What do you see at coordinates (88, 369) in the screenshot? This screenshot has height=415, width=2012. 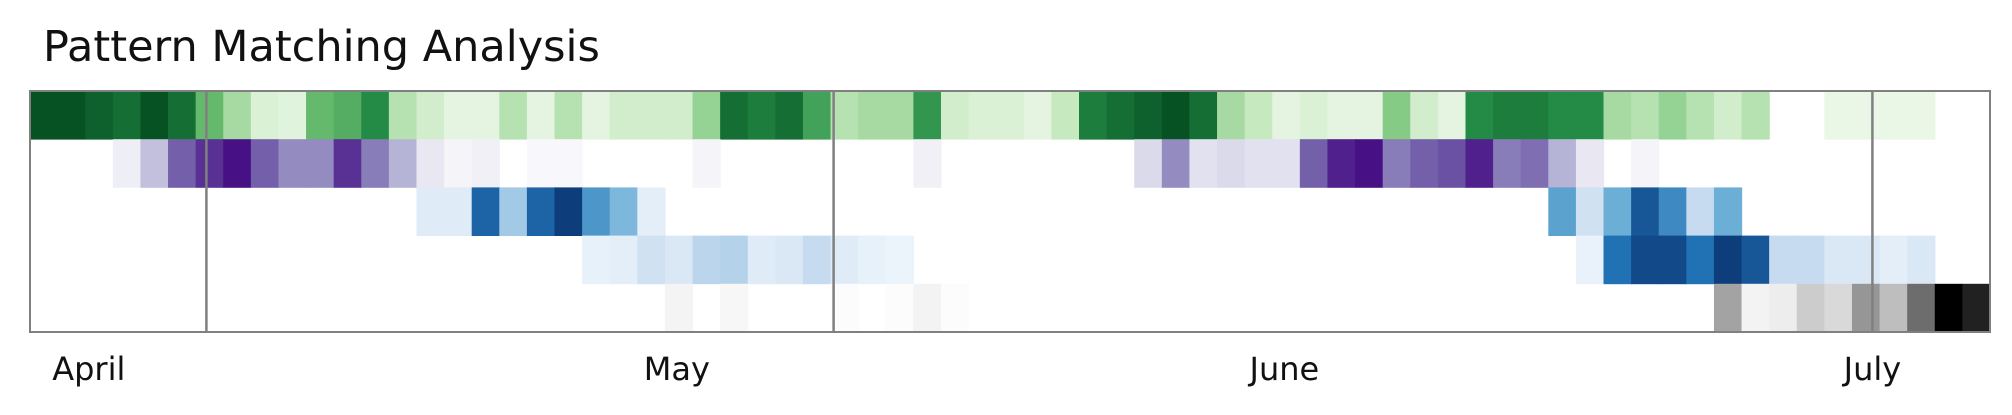 I see `month-label: April` at bounding box center [88, 369].